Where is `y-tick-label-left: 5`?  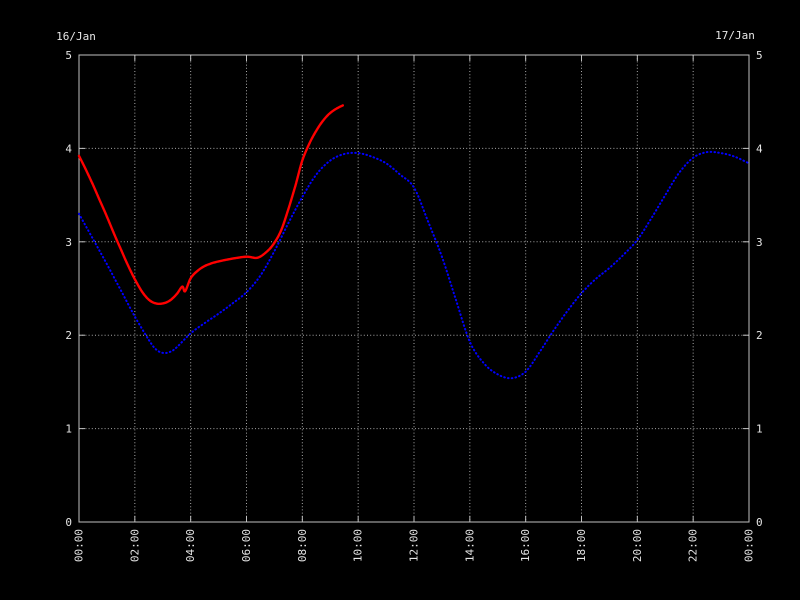 y-tick-label-left: 5 is located at coordinates (68, 55).